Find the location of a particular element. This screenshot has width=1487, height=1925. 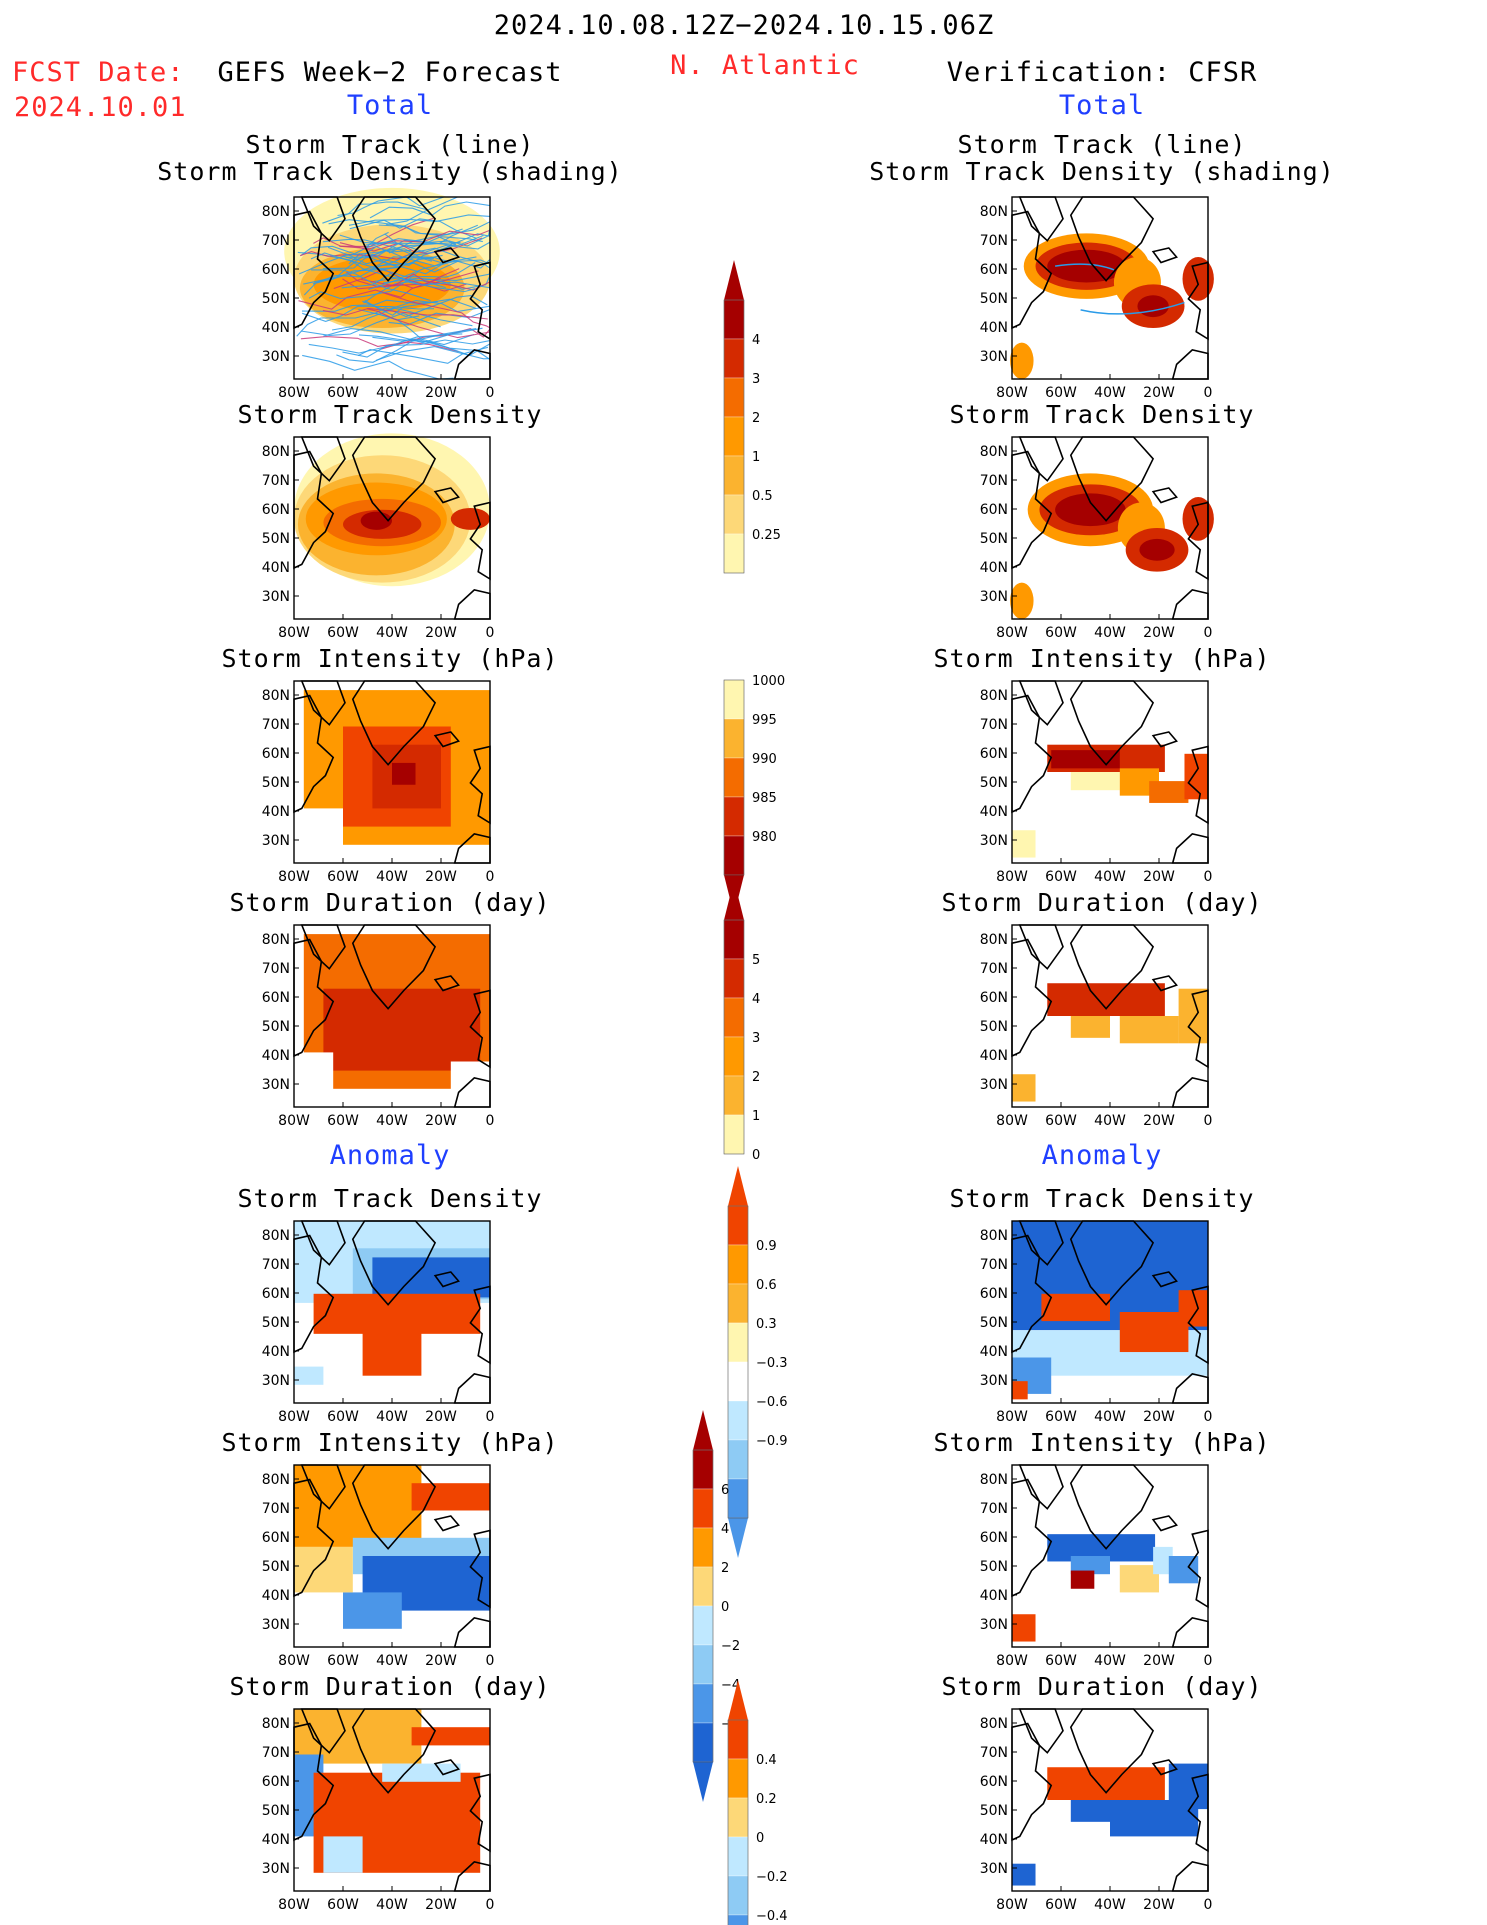

fcst-date-label: FCST Date: is located at coordinates (98, 72).